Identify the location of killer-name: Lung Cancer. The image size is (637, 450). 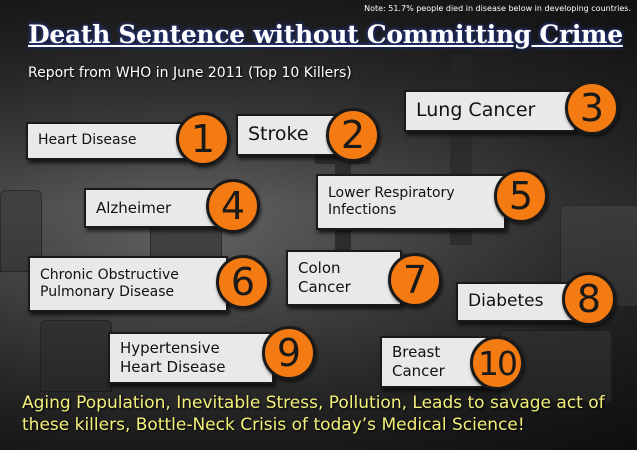
(476, 110).